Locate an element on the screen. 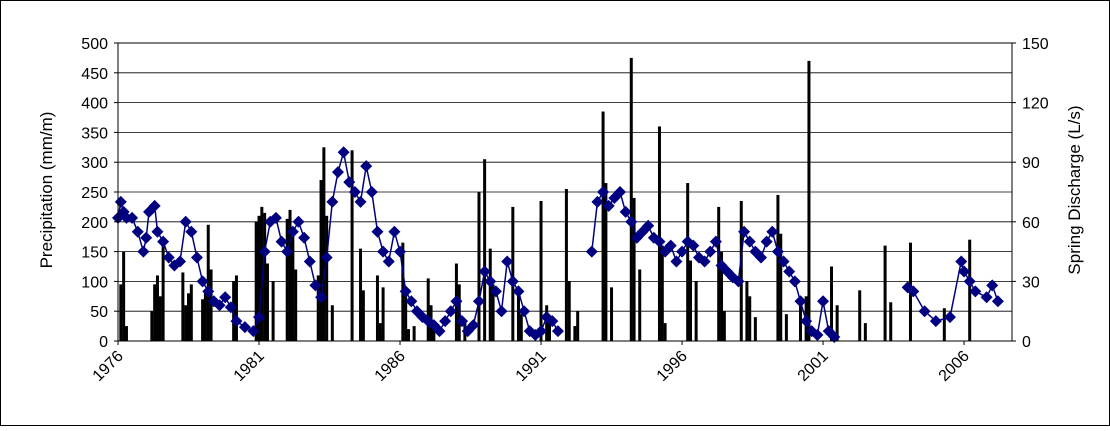 The height and width of the screenshot is (431, 1110). y-left-tick-label: 100 is located at coordinates (94, 282).